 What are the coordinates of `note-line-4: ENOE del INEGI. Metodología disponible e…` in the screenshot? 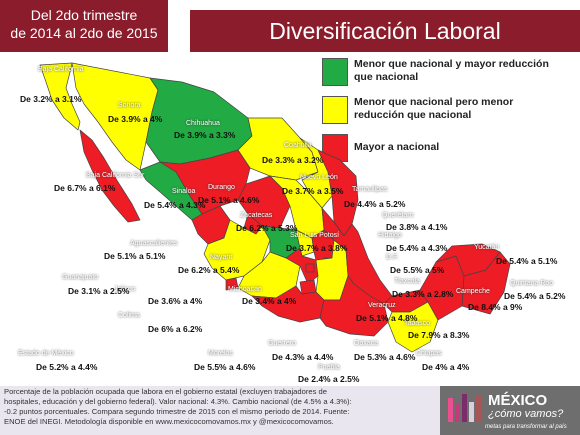 It's located at (169, 421).